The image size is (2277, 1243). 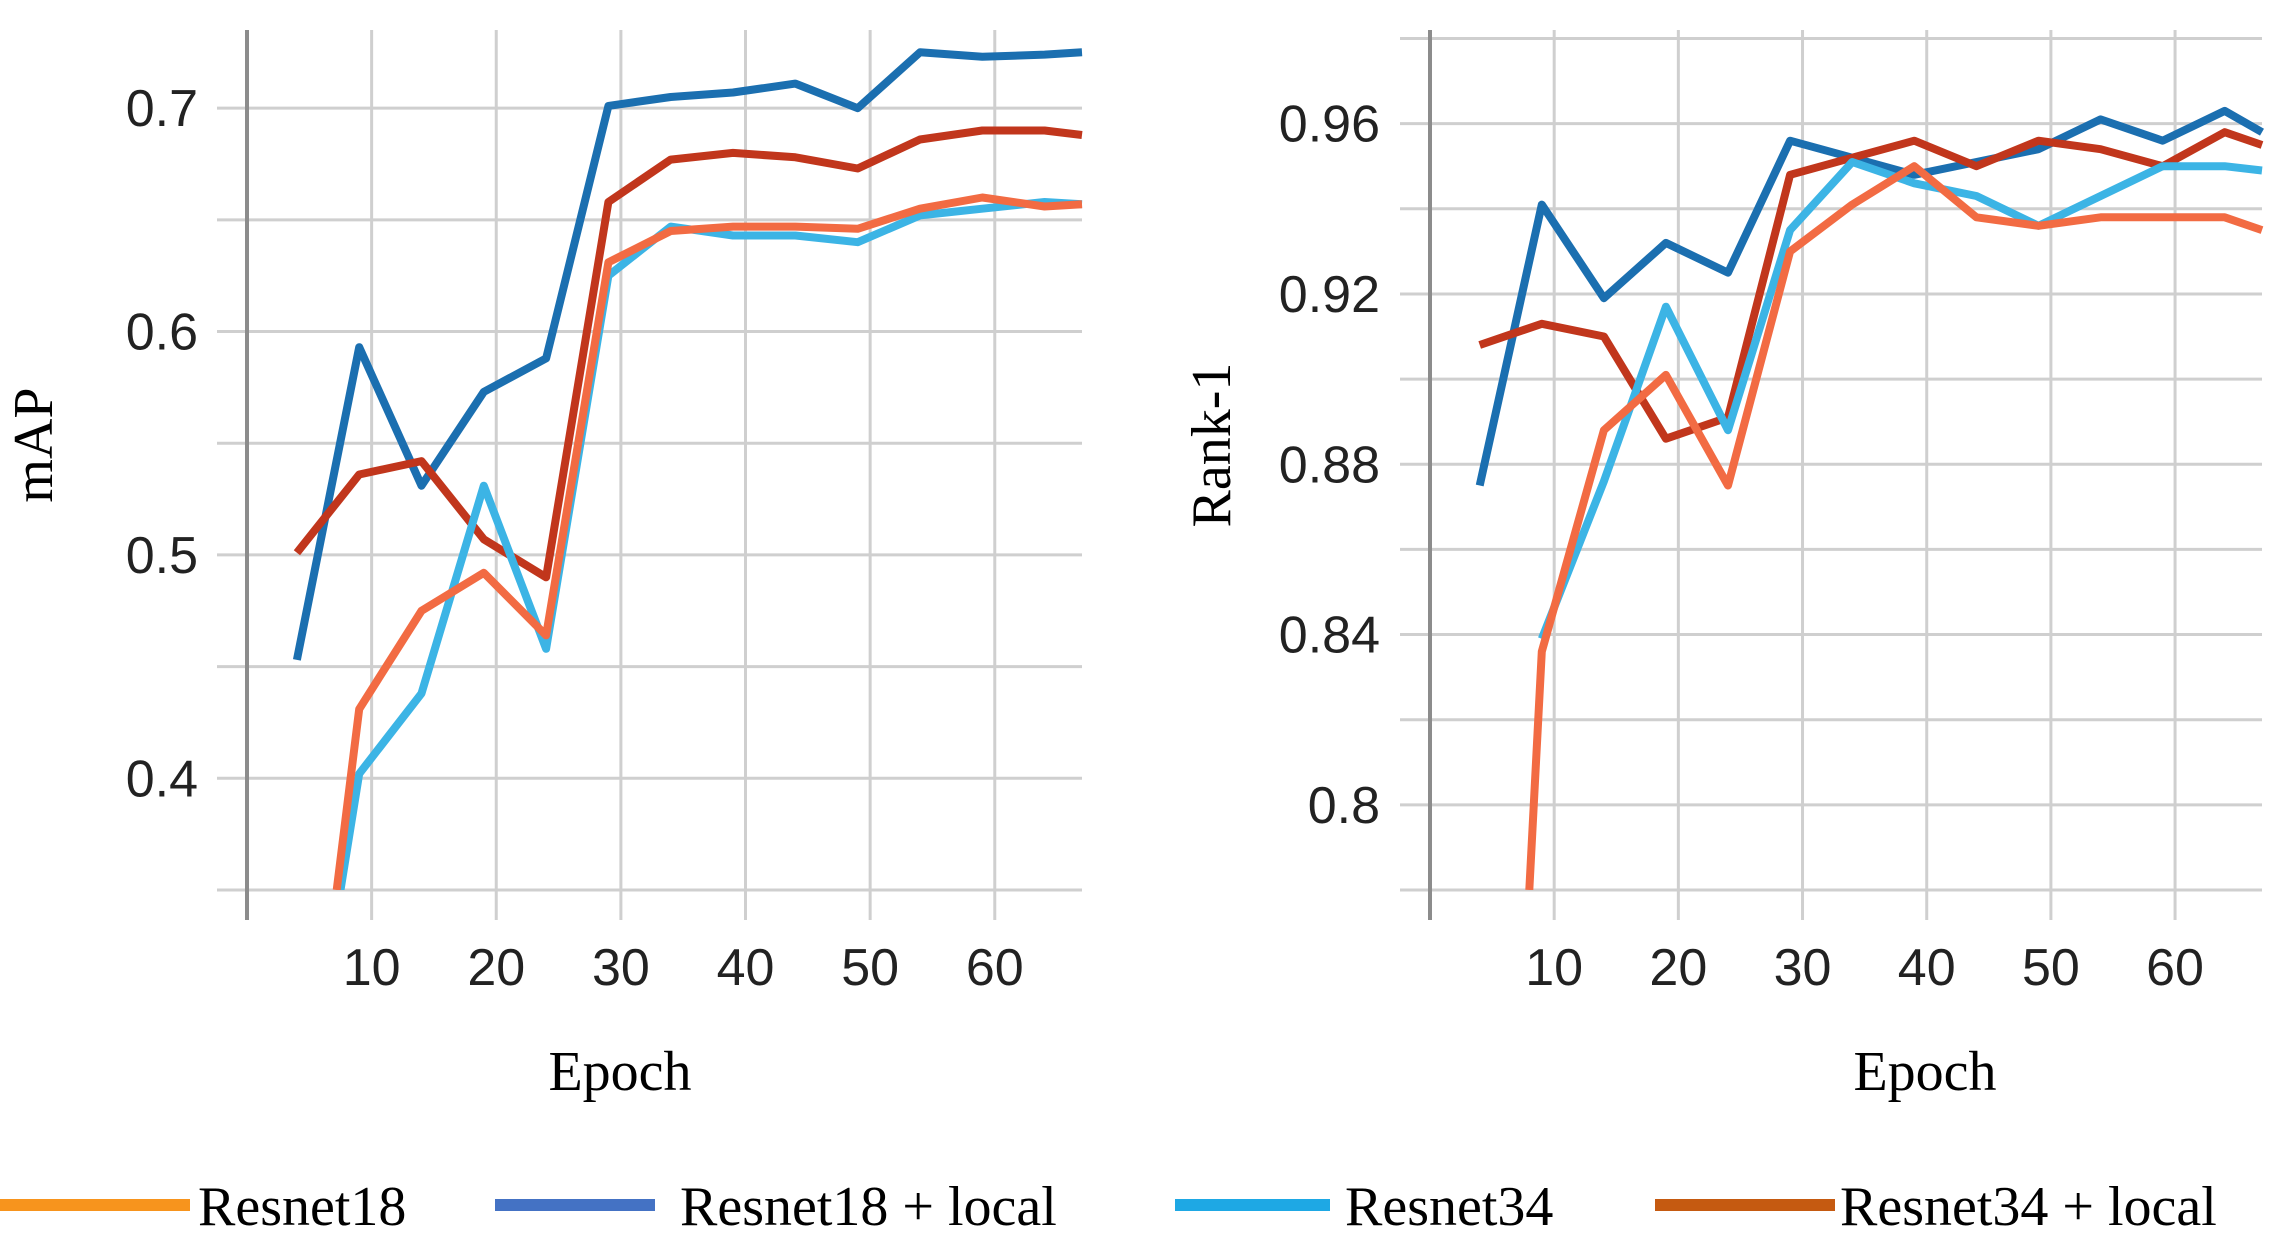 I want to click on series-line-resnet34, so click(x=1900, y=399).